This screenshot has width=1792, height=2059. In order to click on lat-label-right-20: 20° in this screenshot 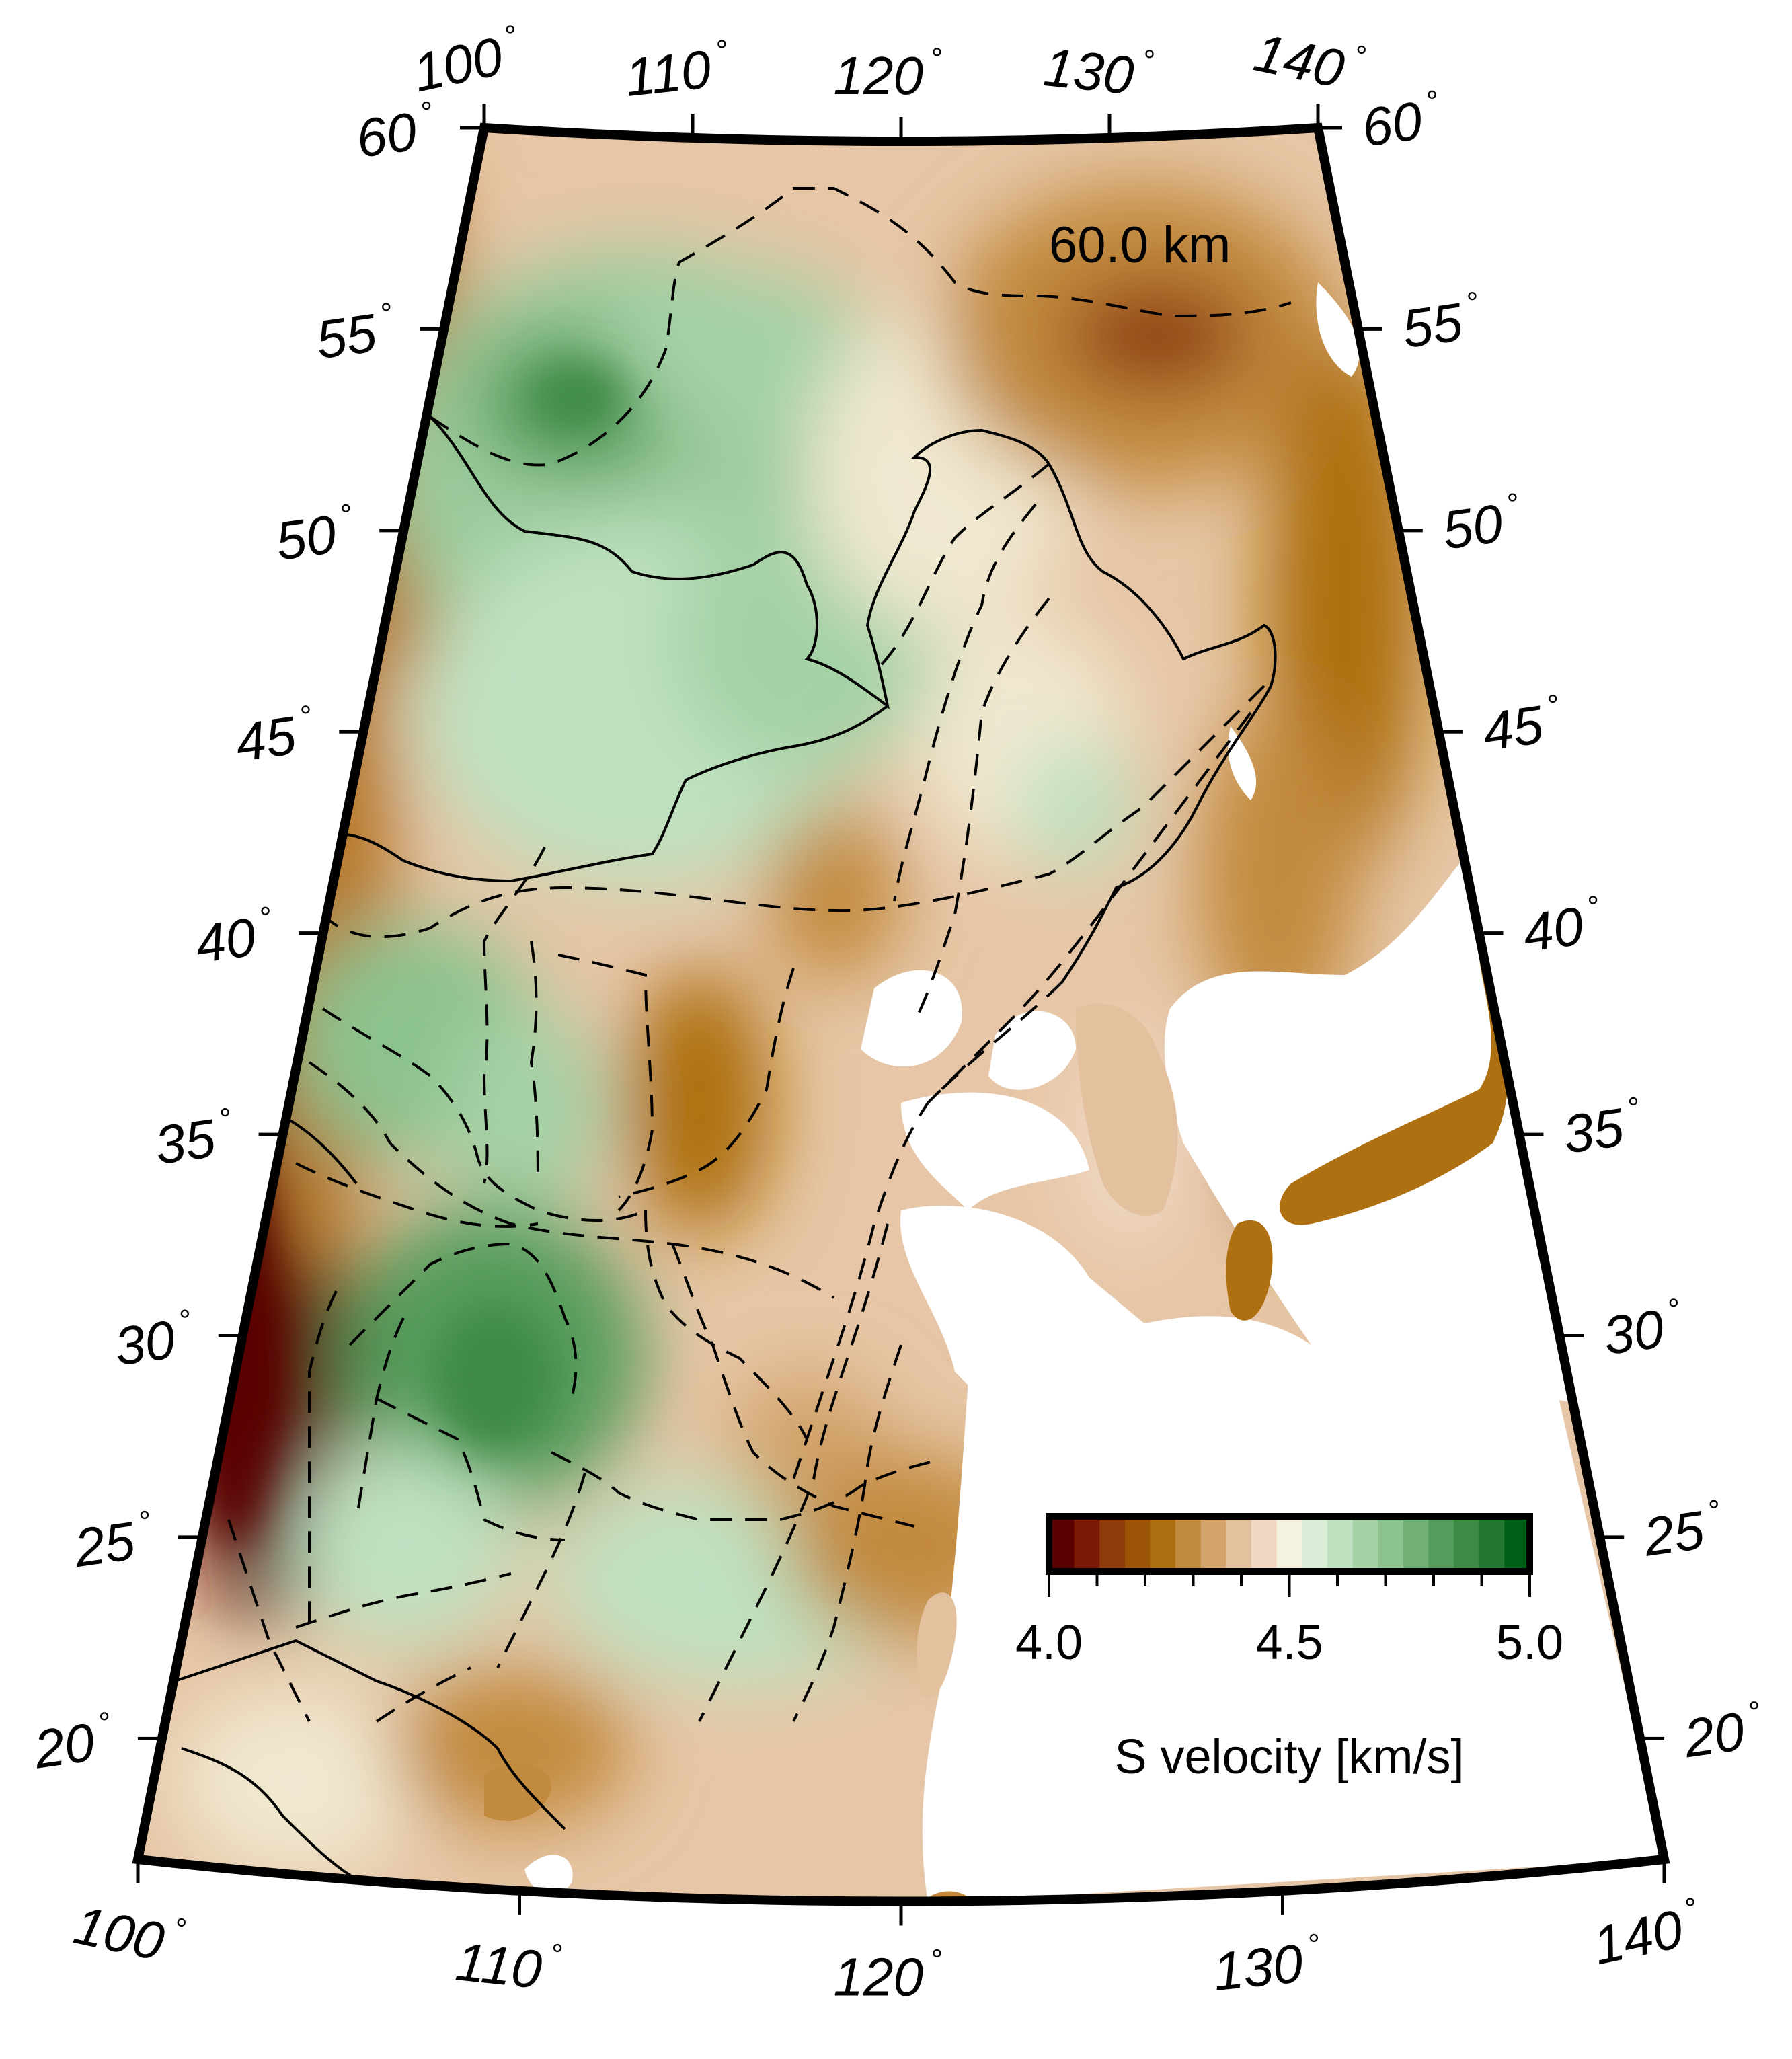, I will do `click(1722, 1732)`.